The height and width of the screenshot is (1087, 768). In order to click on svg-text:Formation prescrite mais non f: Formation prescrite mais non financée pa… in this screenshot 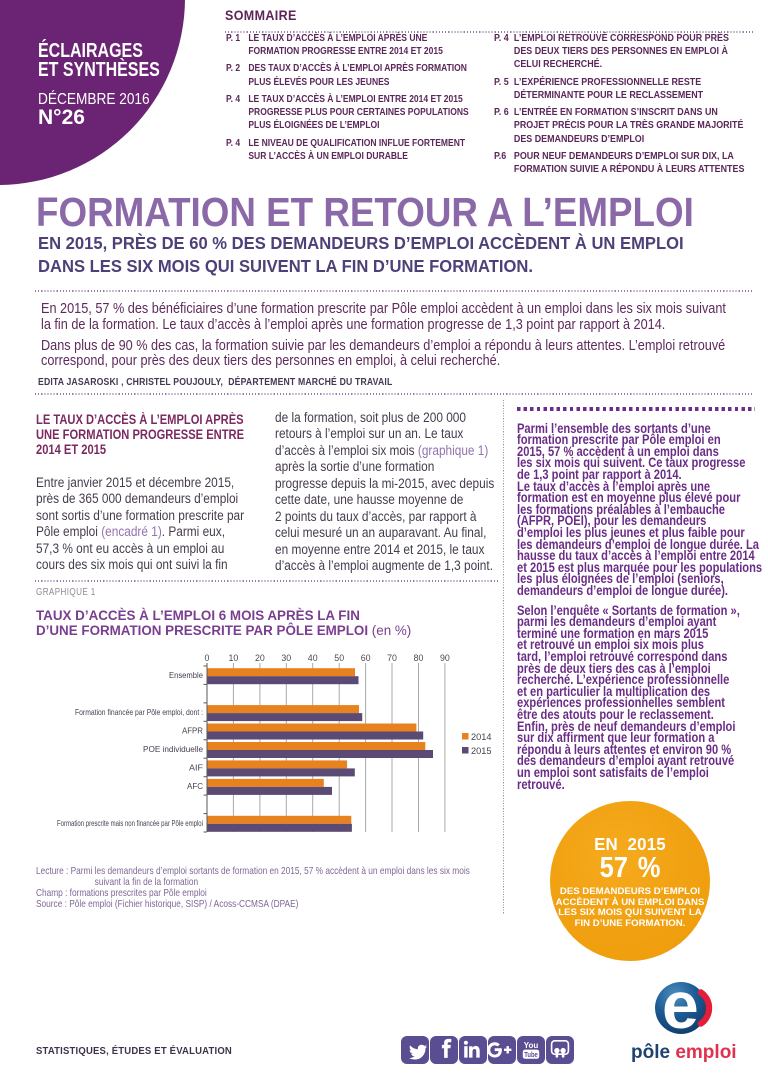, I will do `click(130, 823)`.